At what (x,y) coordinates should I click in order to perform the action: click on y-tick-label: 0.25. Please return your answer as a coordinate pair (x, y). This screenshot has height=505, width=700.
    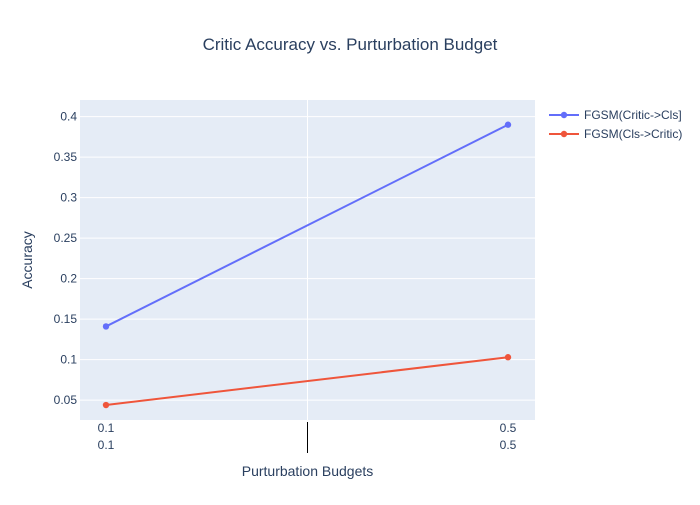
    Looking at the image, I should click on (66, 238).